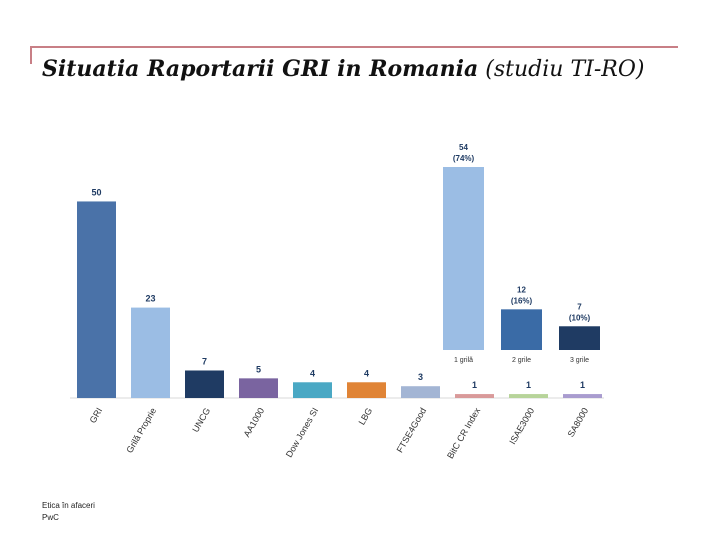 This screenshot has height=540, width=720. What do you see at coordinates (302, 432) in the screenshot?
I see `tick-label-dow-jones-si: Dow Jones SI` at bounding box center [302, 432].